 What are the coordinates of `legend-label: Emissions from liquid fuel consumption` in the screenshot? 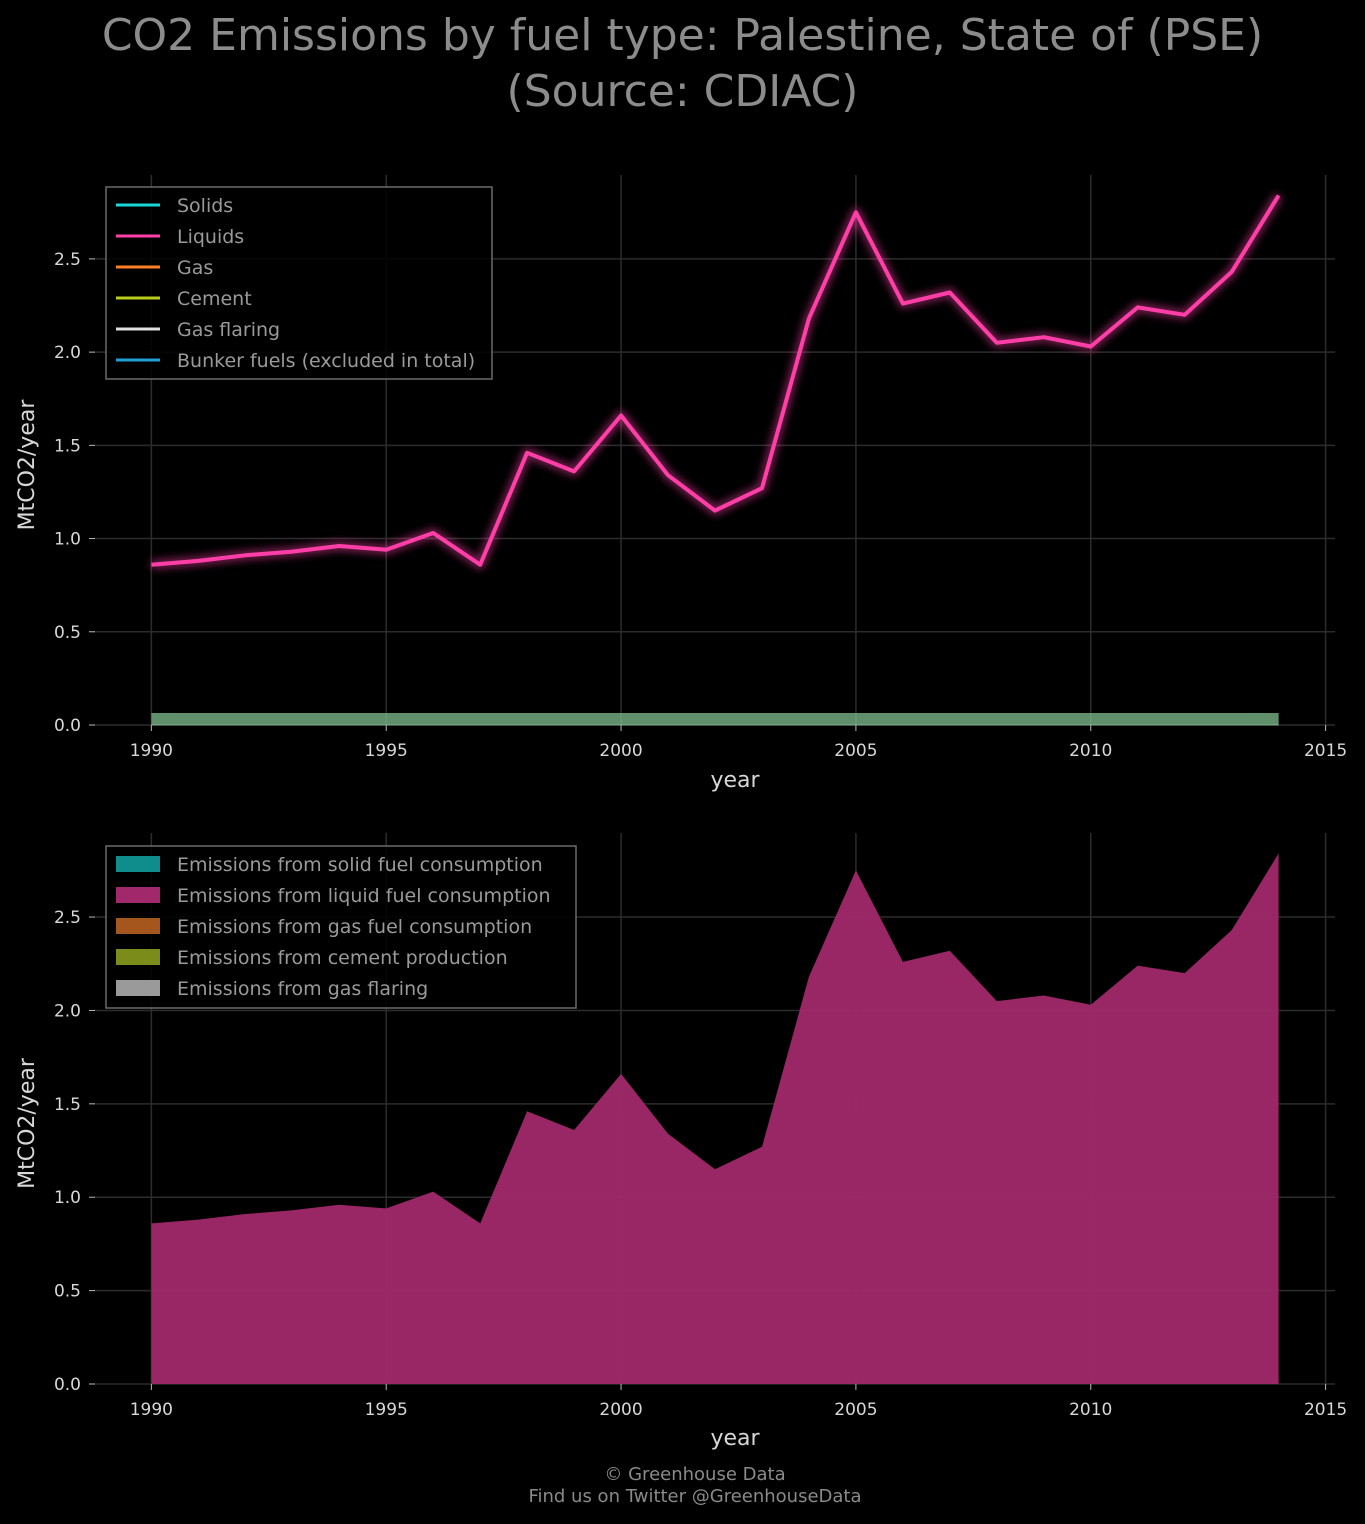 It's located at (364, 896).